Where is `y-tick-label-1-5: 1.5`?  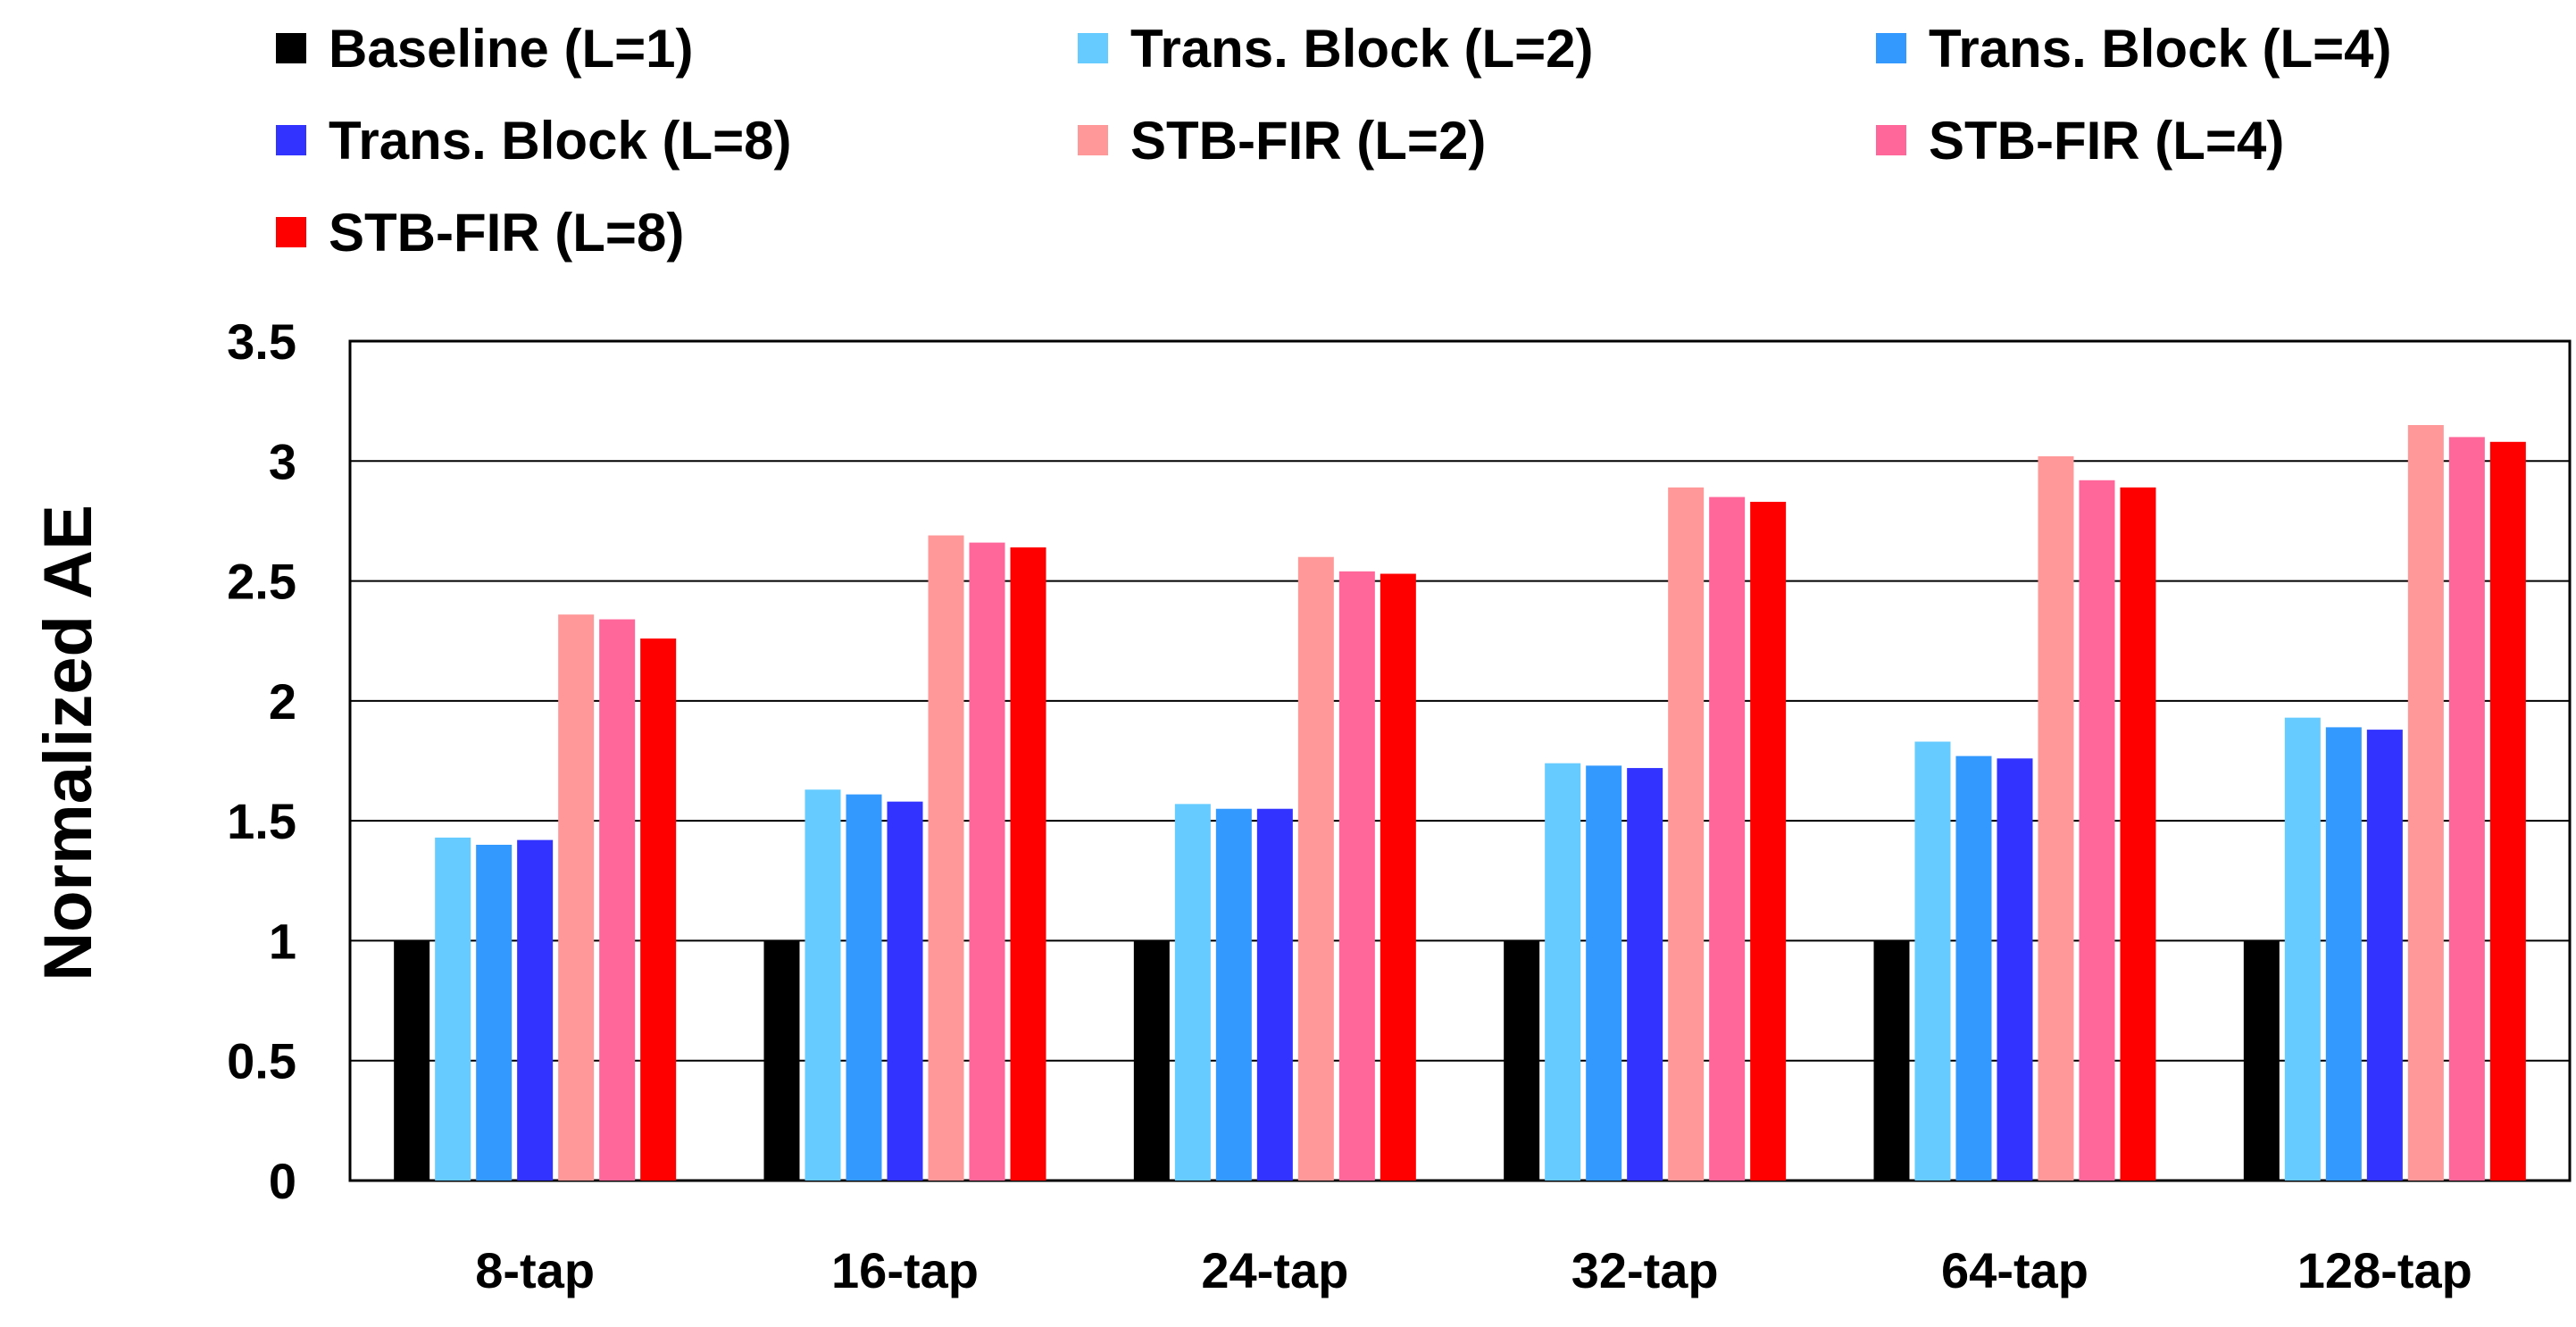 y-tick-label-1-5: 1.5 is located at coordinates (261, 821).